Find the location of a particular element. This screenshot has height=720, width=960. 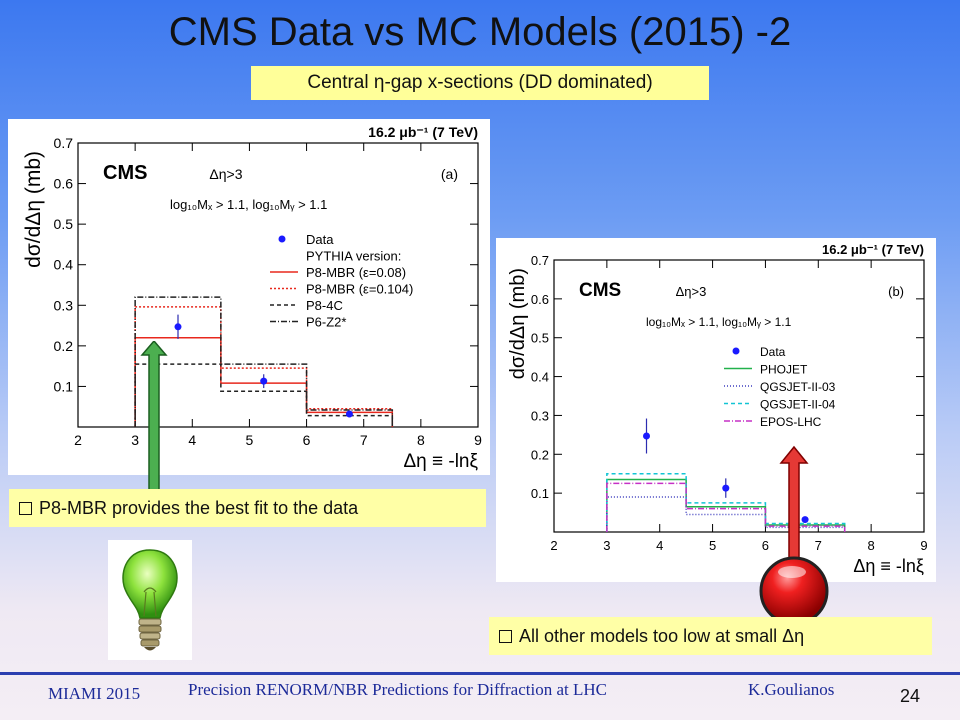

legend-entry: P6-Z2* is located at coordinates (326, 322).